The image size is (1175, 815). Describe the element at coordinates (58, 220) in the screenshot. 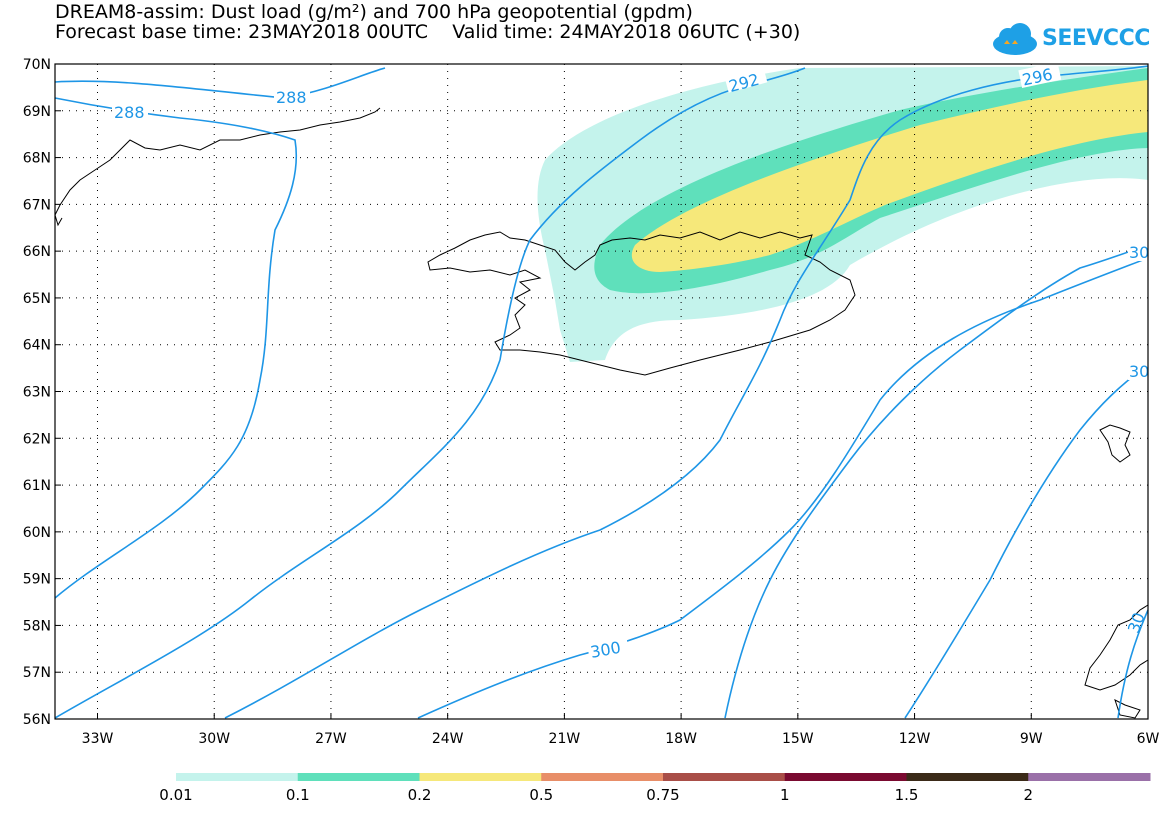

I see `greenland-coastline-south` at that location.